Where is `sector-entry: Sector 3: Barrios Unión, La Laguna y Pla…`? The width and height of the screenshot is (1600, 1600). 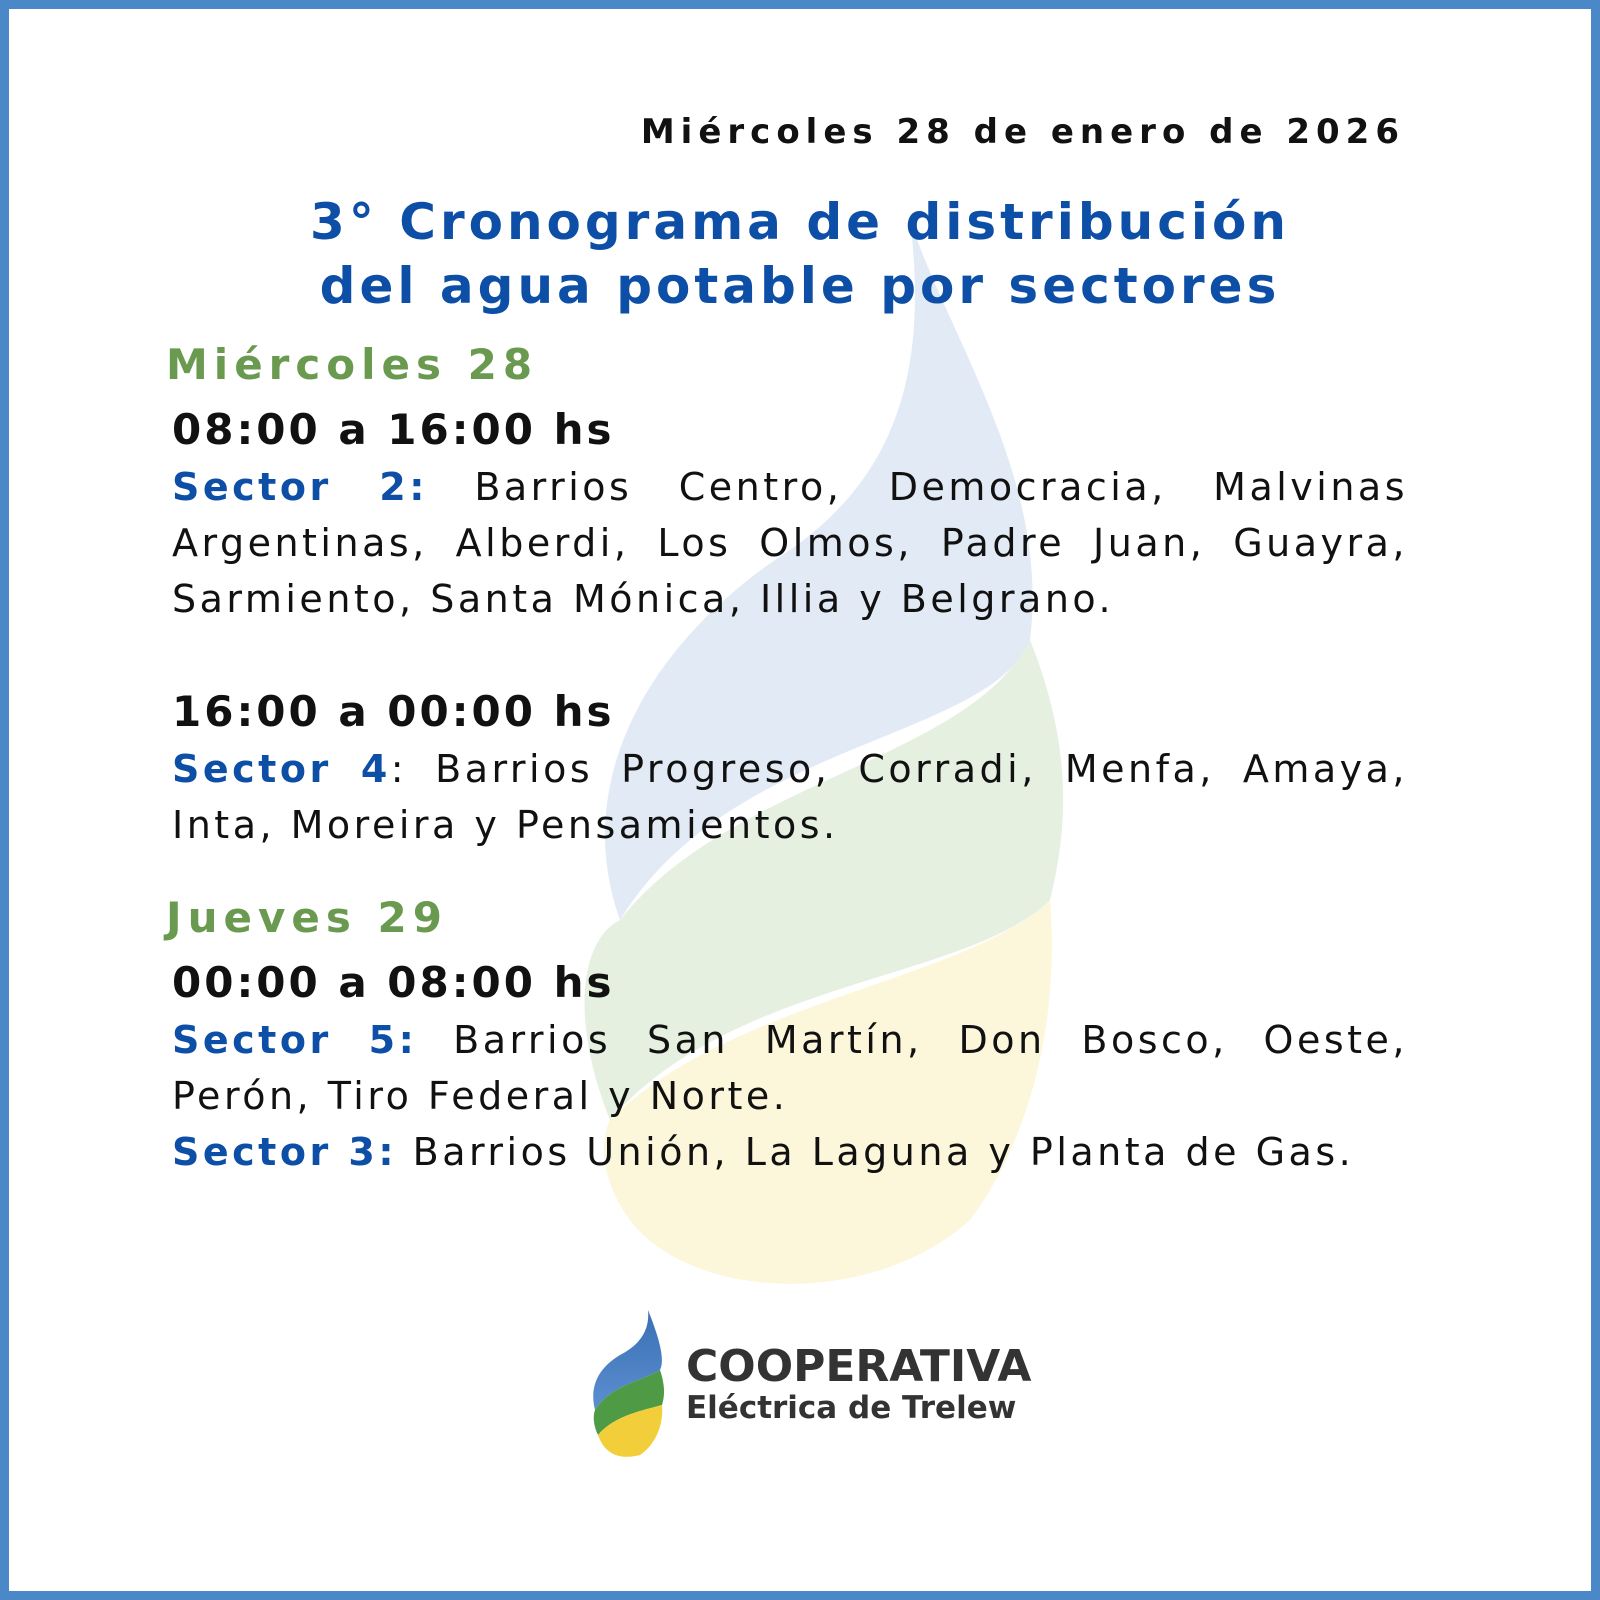
sector-entry: Sector 3: Barrios Unión, La Laguna y Pla… is located at coordinates (790, 1152).